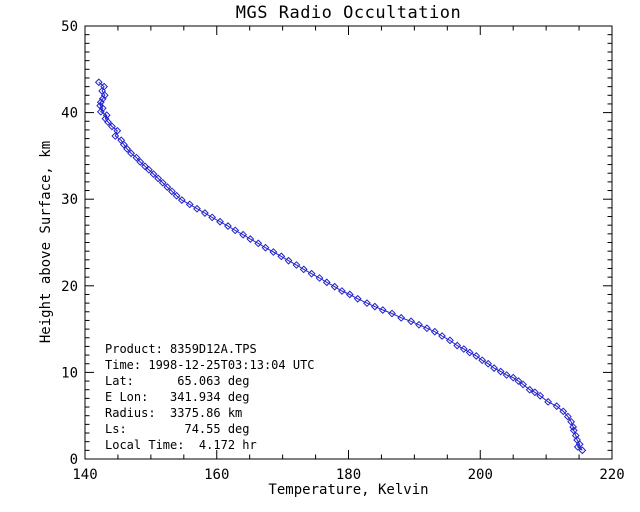 The width and height of the screenshot is (640, 512). Describe the element at coordinates (69, 27) in the screenshot. I see `y-tick-label: 50` at that location.